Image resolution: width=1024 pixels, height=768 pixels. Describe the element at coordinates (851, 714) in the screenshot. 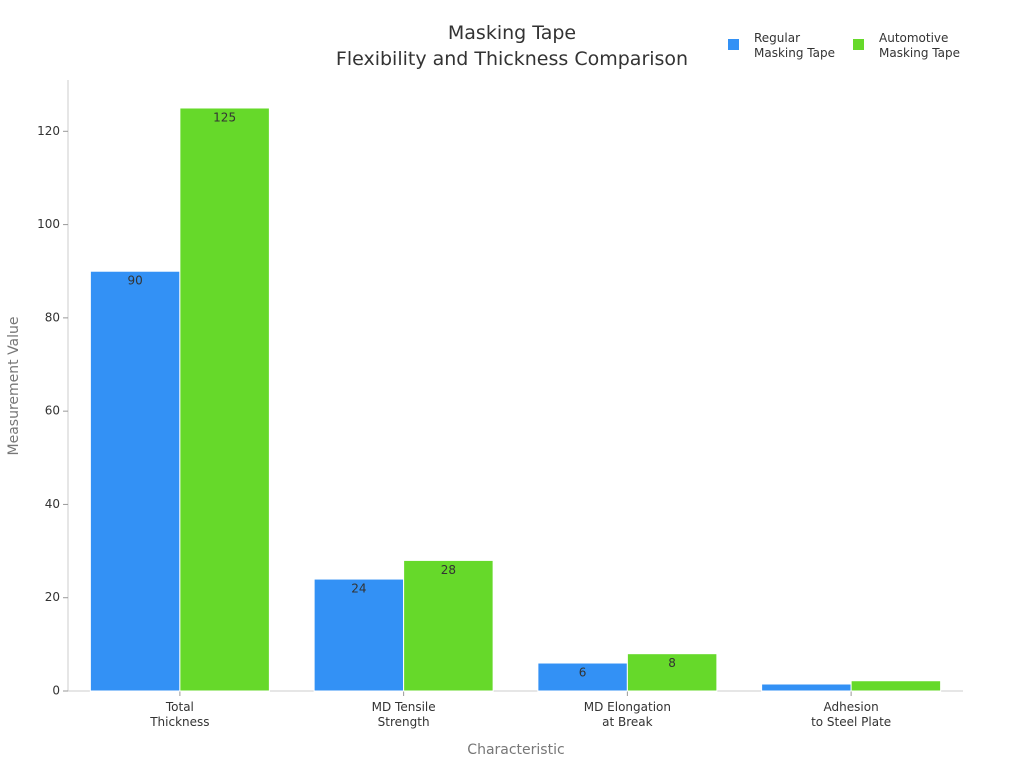

I see `x-tick-label: Adhesion to Steel Plate` at that location.